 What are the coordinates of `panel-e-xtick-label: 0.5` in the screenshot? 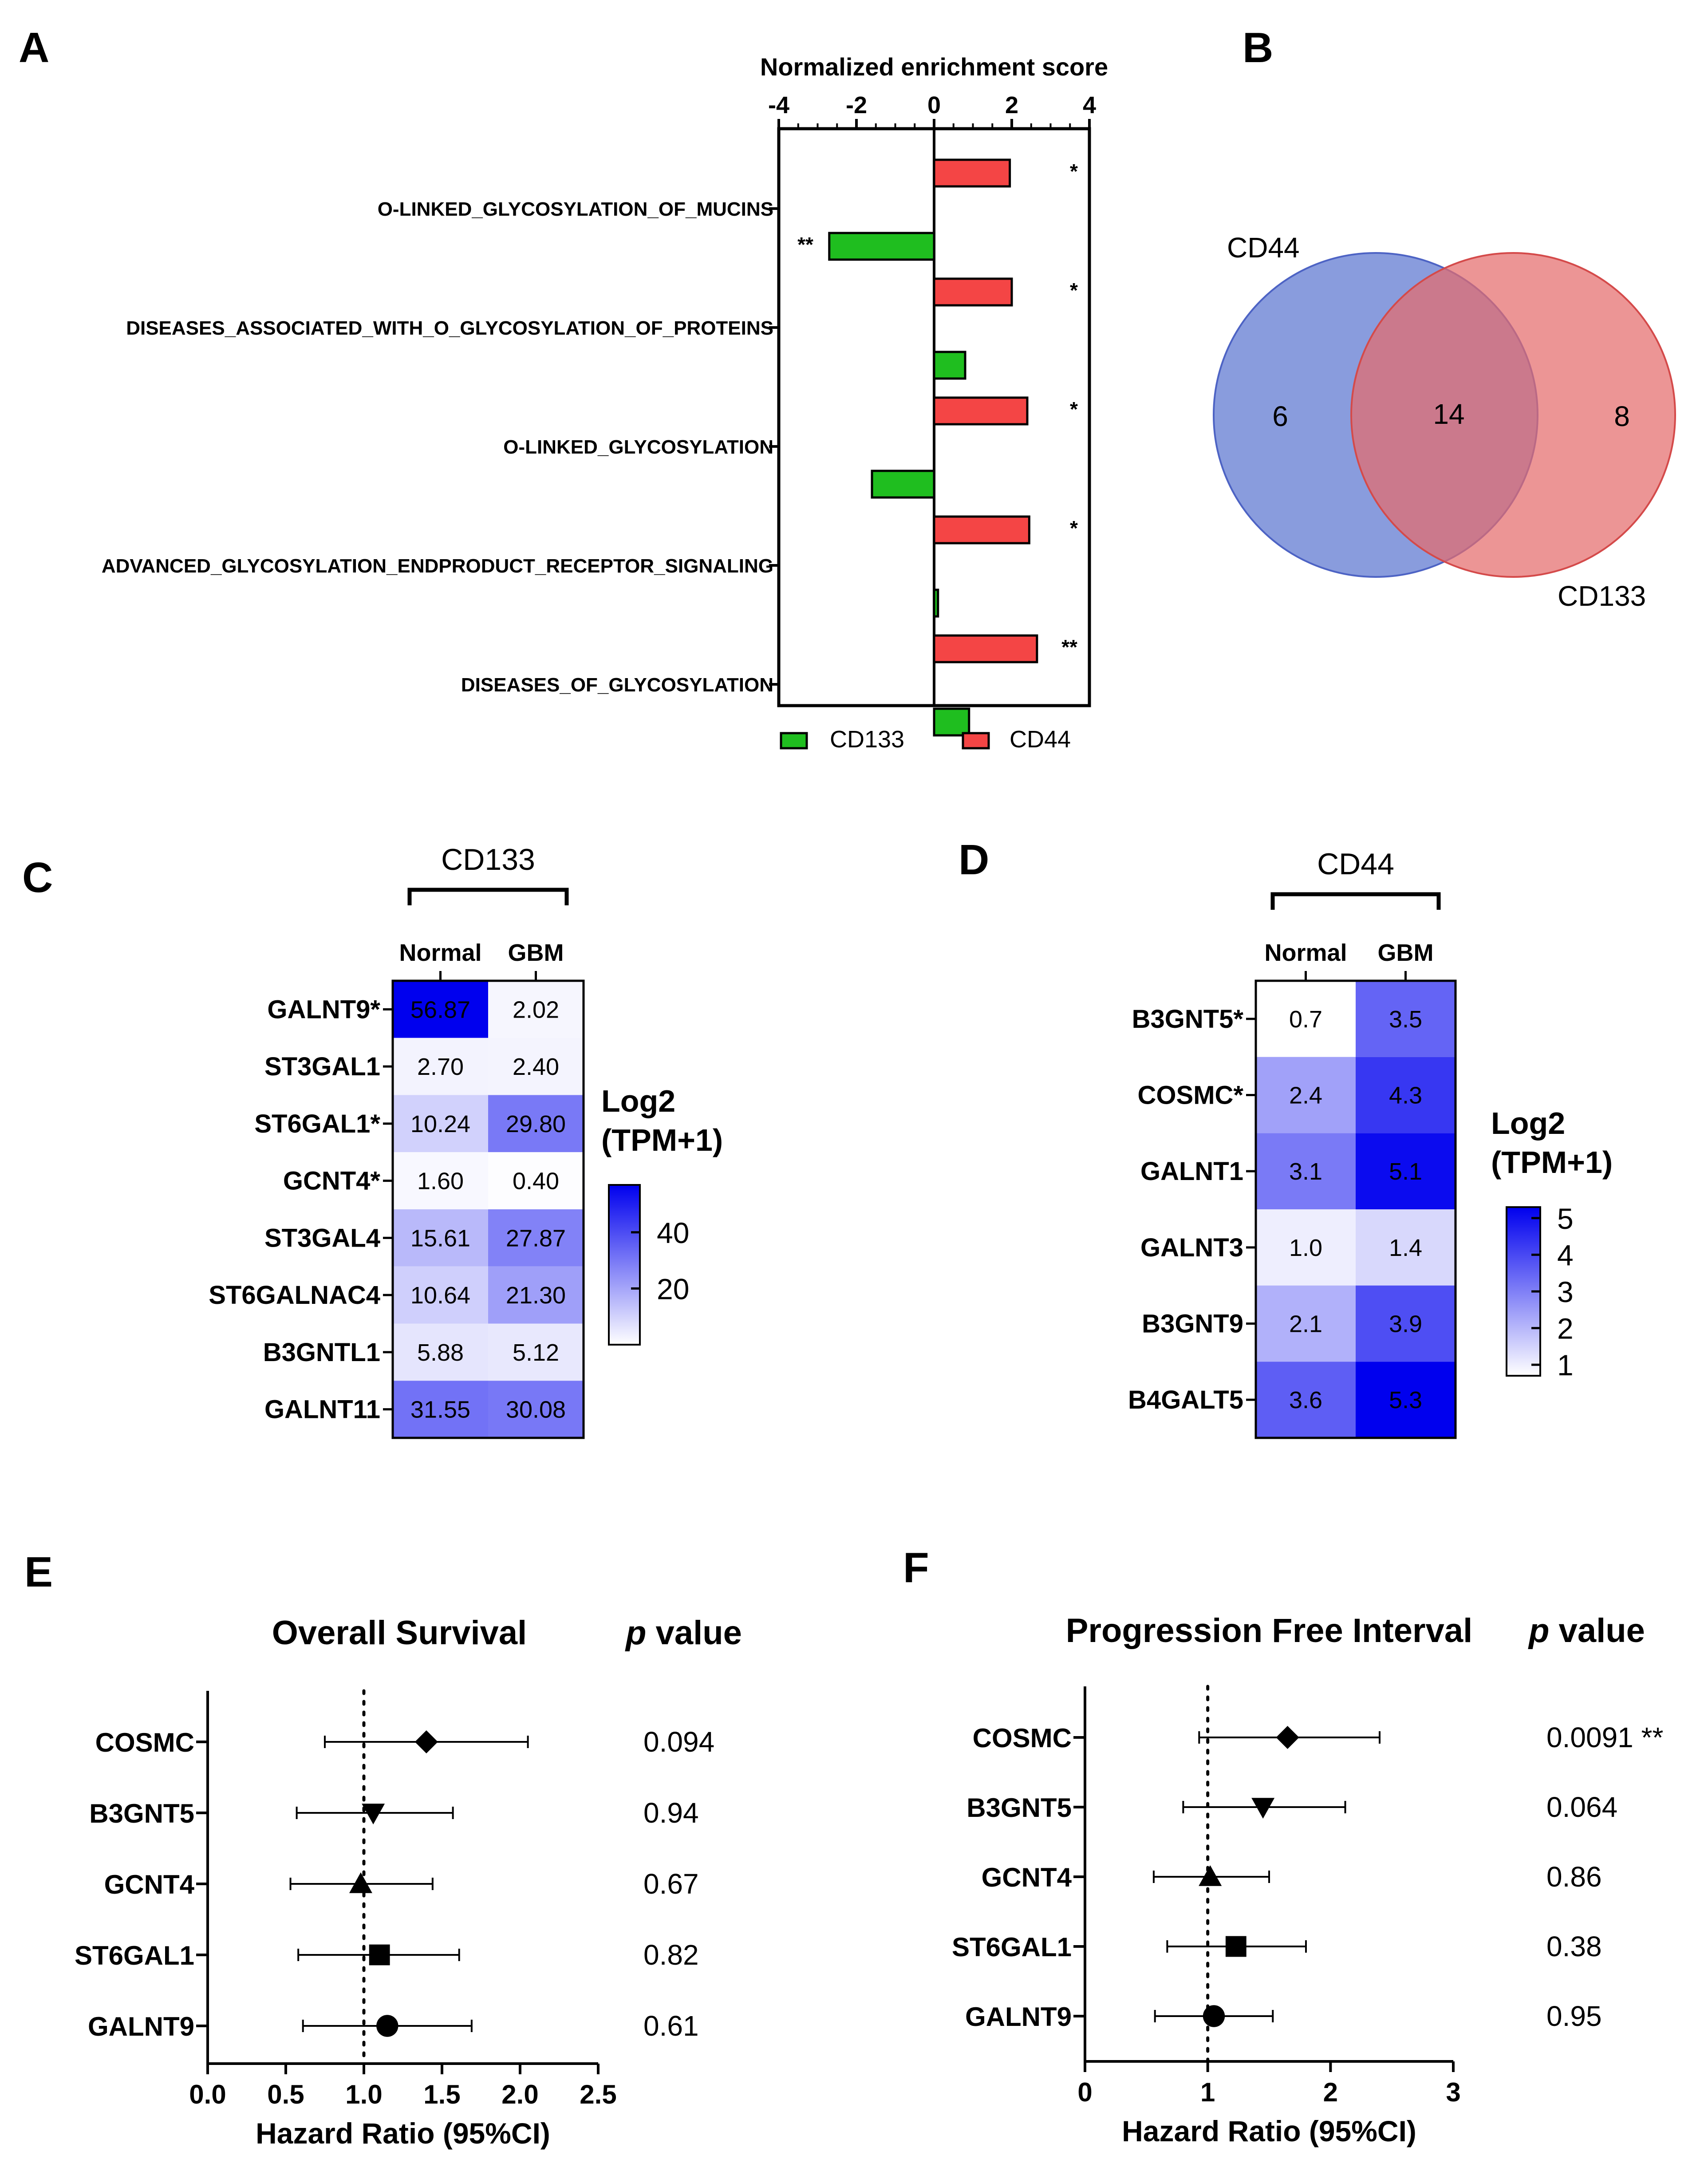 It's located at (285, 2094).